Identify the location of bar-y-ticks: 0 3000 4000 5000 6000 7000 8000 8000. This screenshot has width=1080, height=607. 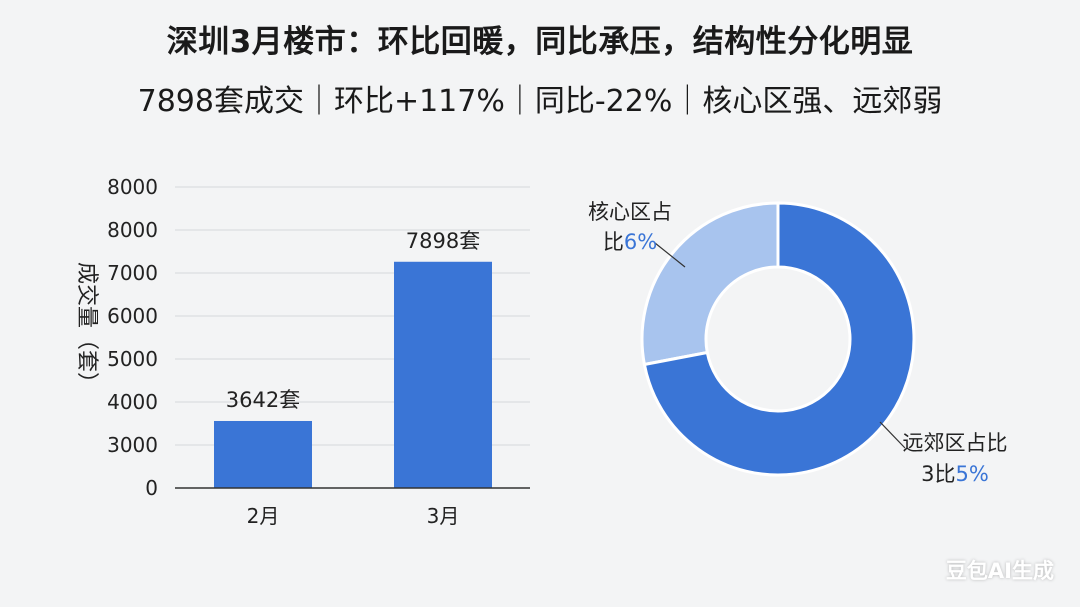
(132, 337).